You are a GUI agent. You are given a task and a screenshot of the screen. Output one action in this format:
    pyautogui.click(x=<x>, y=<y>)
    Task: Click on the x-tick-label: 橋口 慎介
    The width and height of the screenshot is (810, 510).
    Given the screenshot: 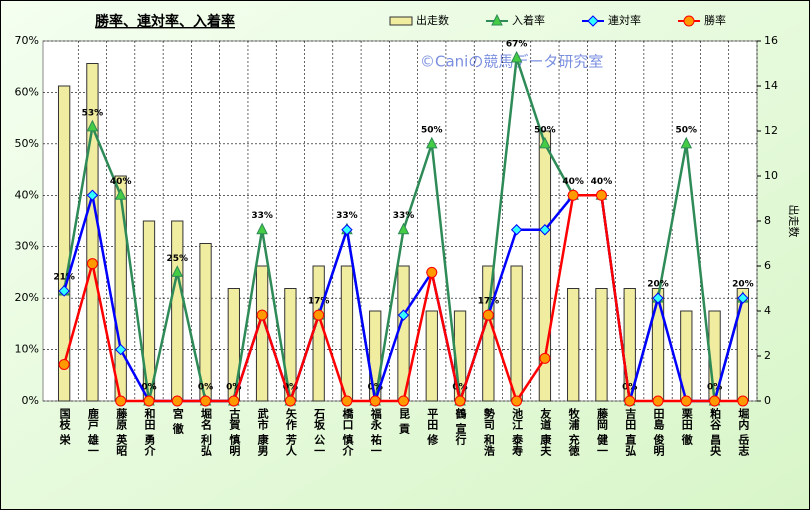 What is the action you would take?
    pyautogui.click(x=348, y=431)
    